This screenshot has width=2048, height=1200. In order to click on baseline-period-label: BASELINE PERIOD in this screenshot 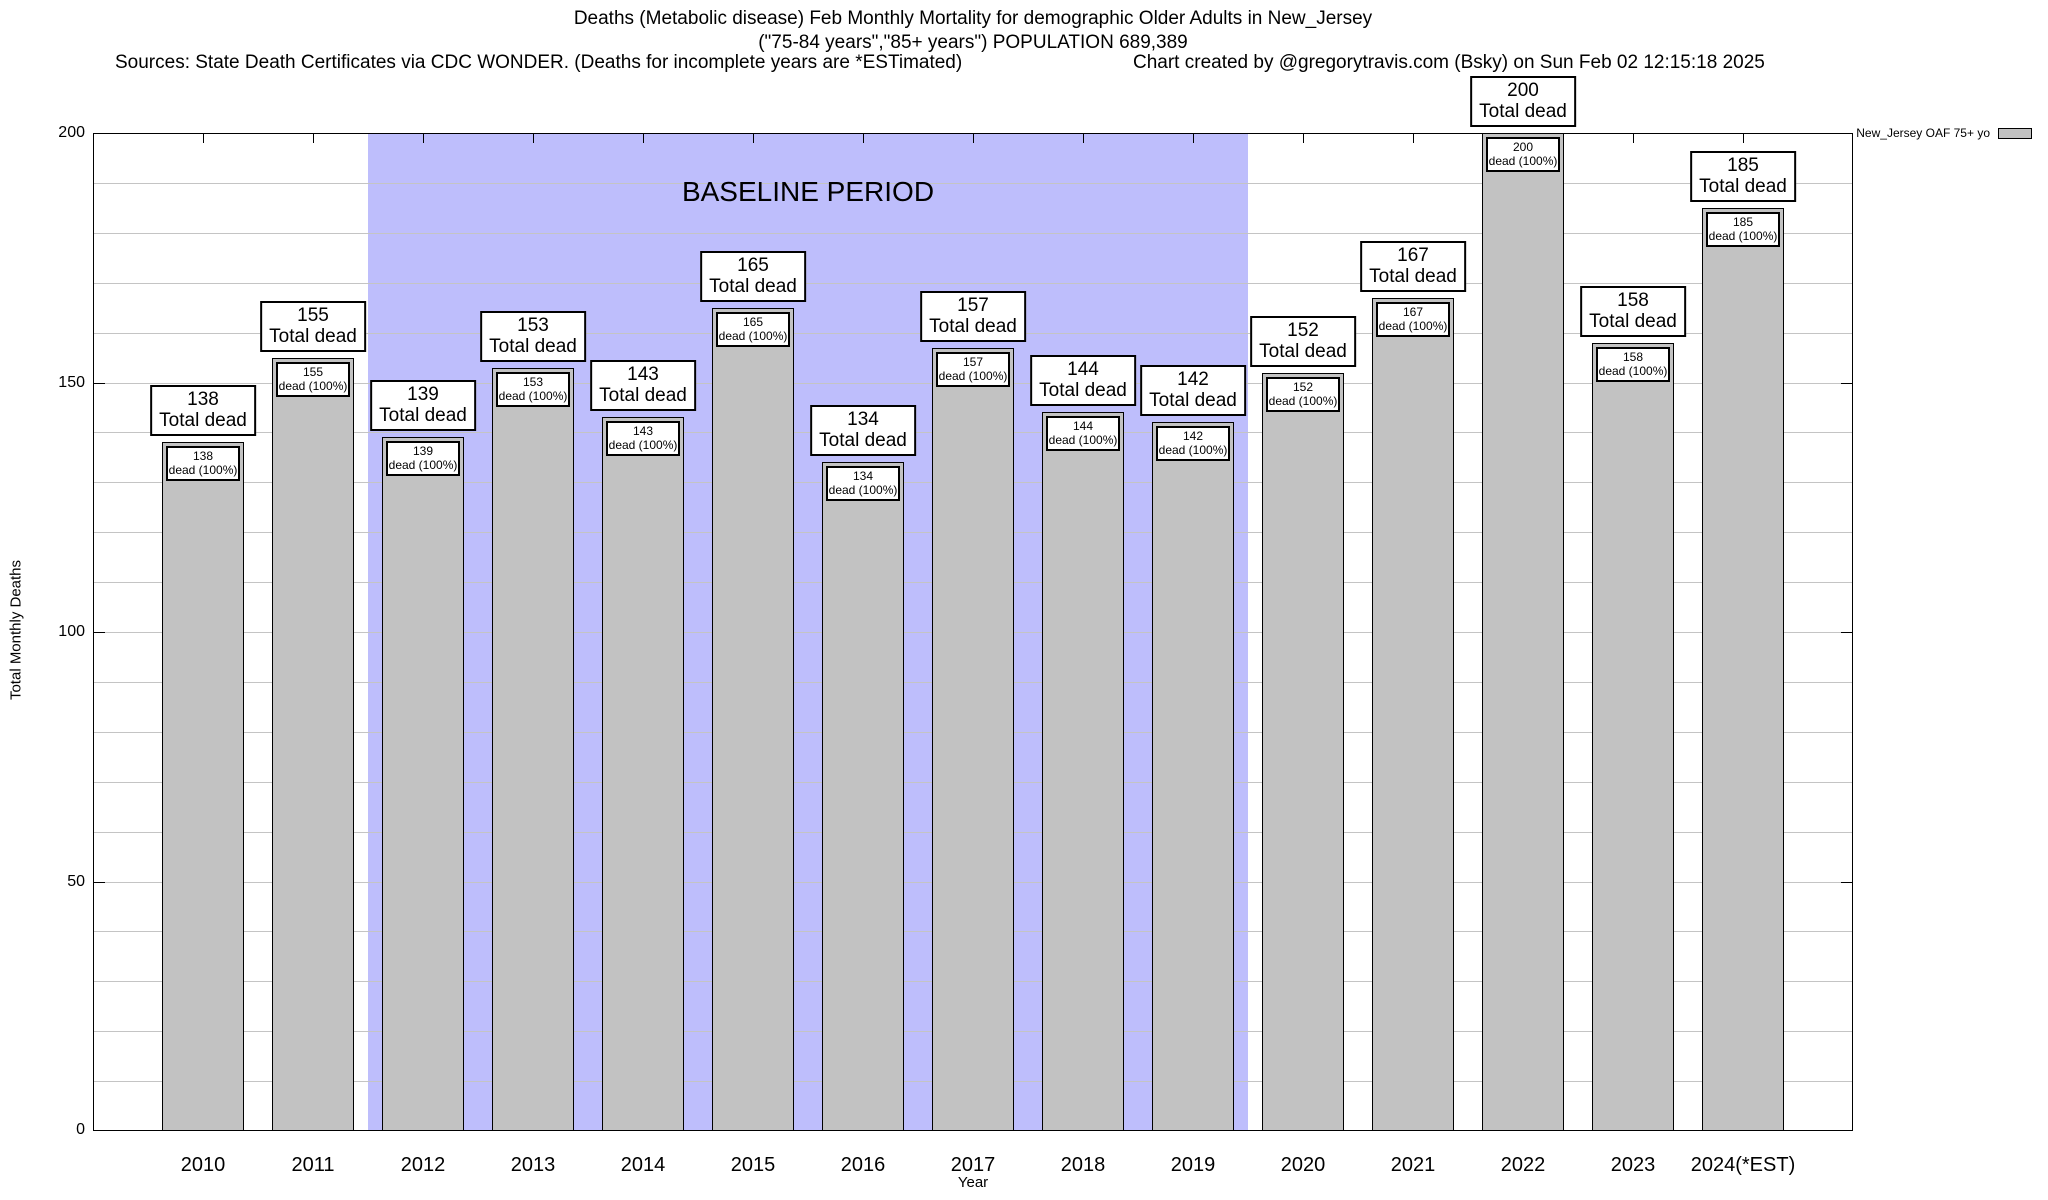, I will do `click(808, 191)`.